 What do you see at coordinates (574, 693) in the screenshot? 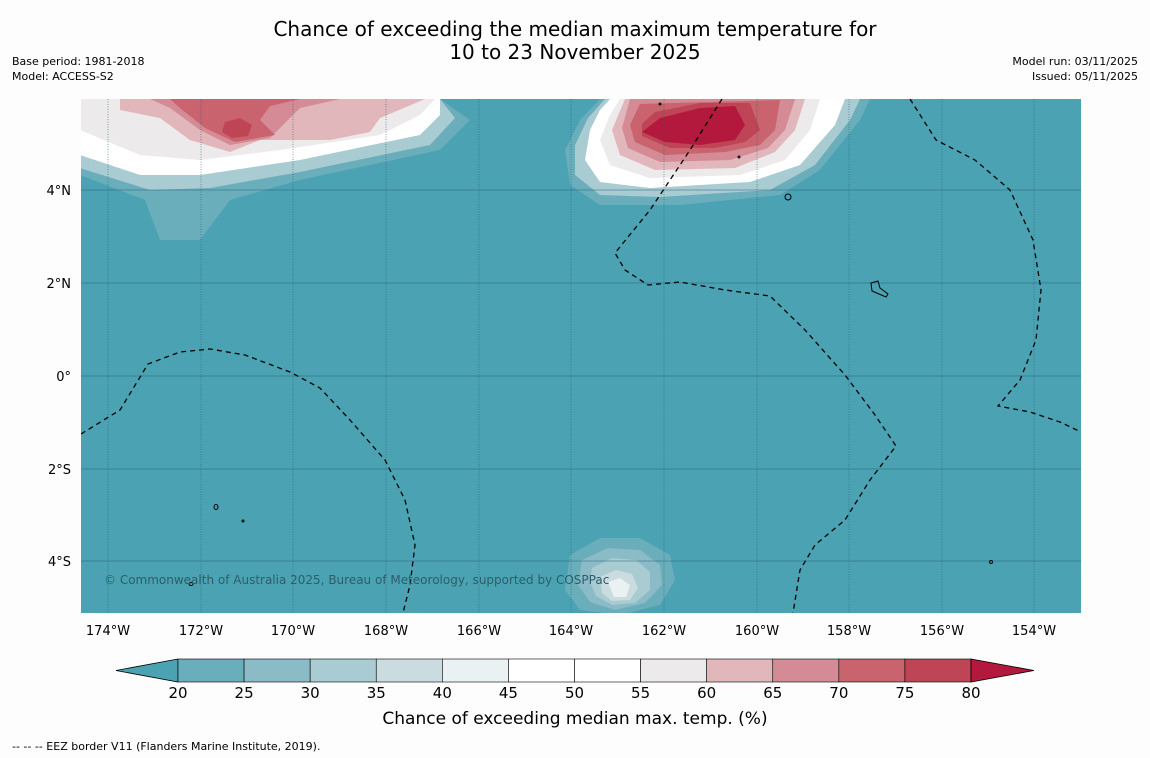
I see `colorbar-tick-label: 50` at bounding box center [574, 693].